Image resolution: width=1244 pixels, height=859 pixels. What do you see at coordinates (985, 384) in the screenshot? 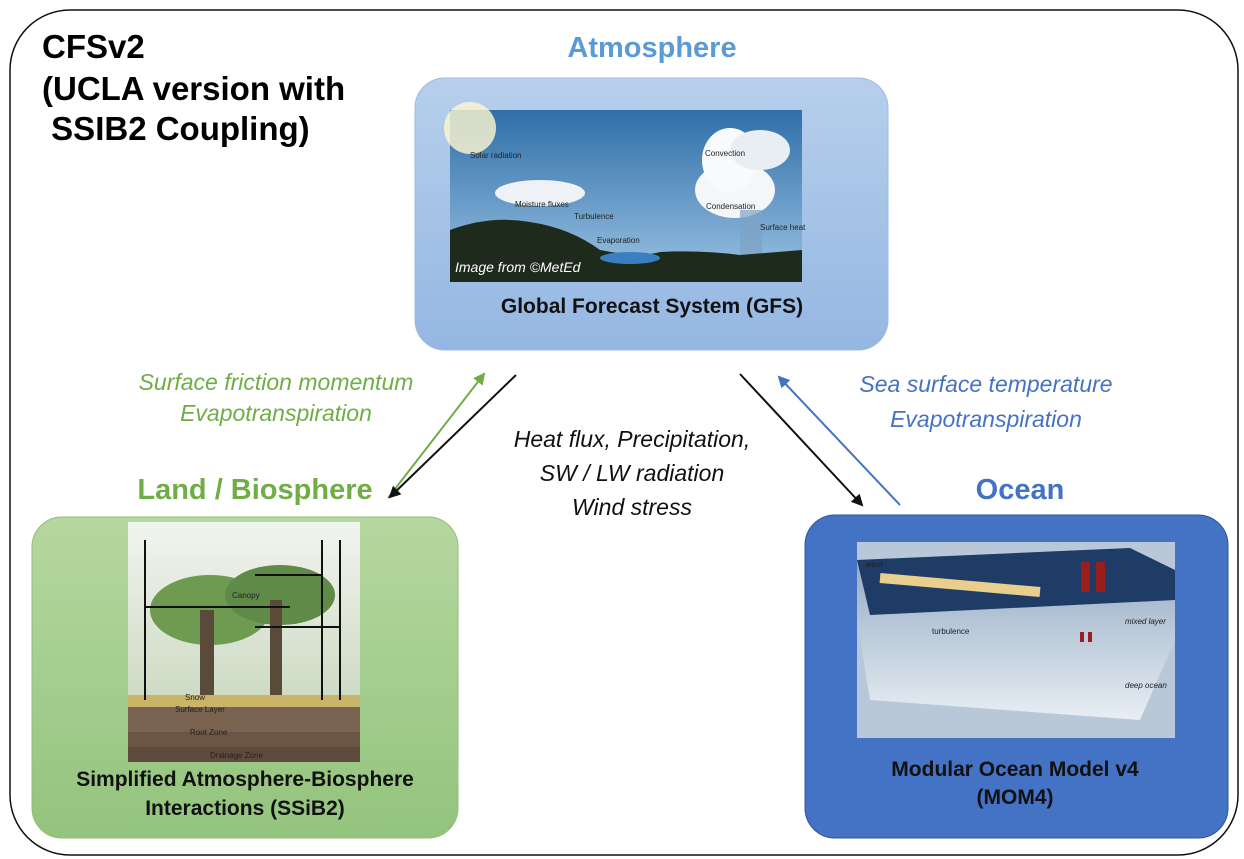
I see `edge-label: Sea surface temperature` at bounding box center [985, 384].